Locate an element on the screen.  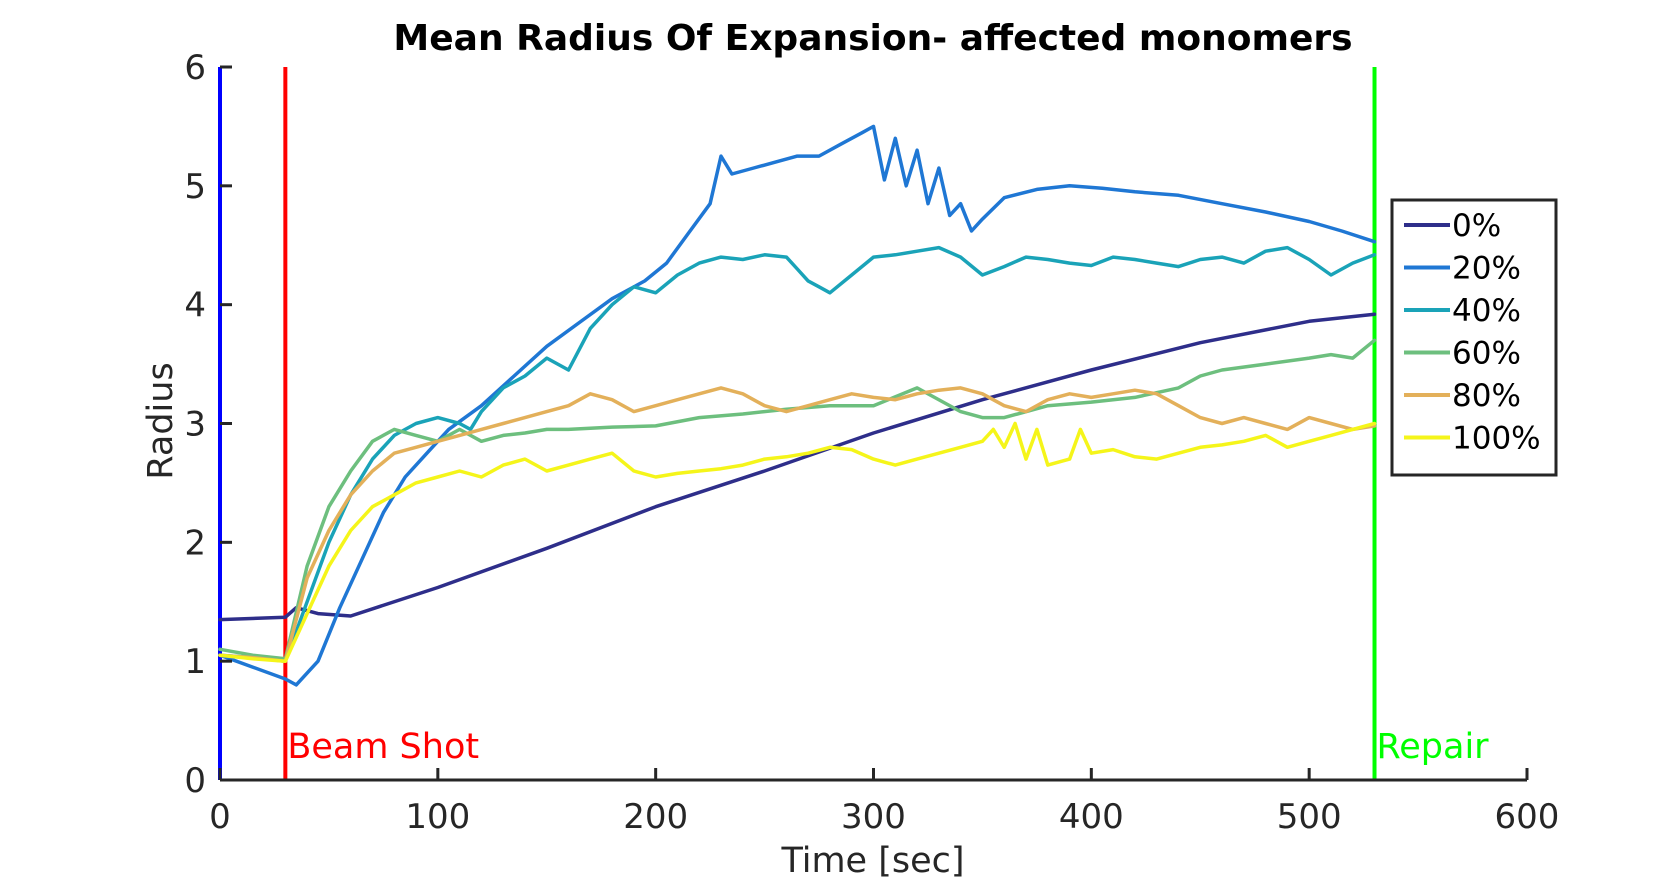
x-axis-label: Time [sec] is located at coordinates (872, 859).